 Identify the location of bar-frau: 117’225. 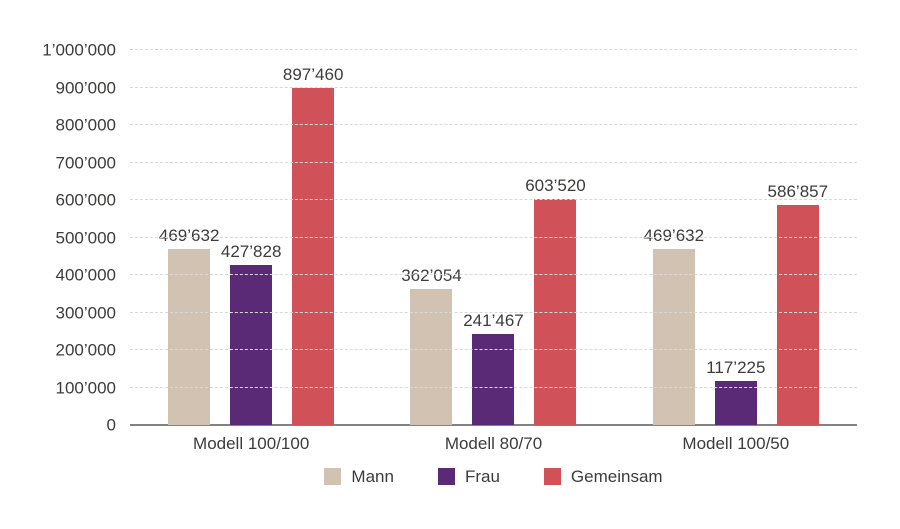
(735, 392).